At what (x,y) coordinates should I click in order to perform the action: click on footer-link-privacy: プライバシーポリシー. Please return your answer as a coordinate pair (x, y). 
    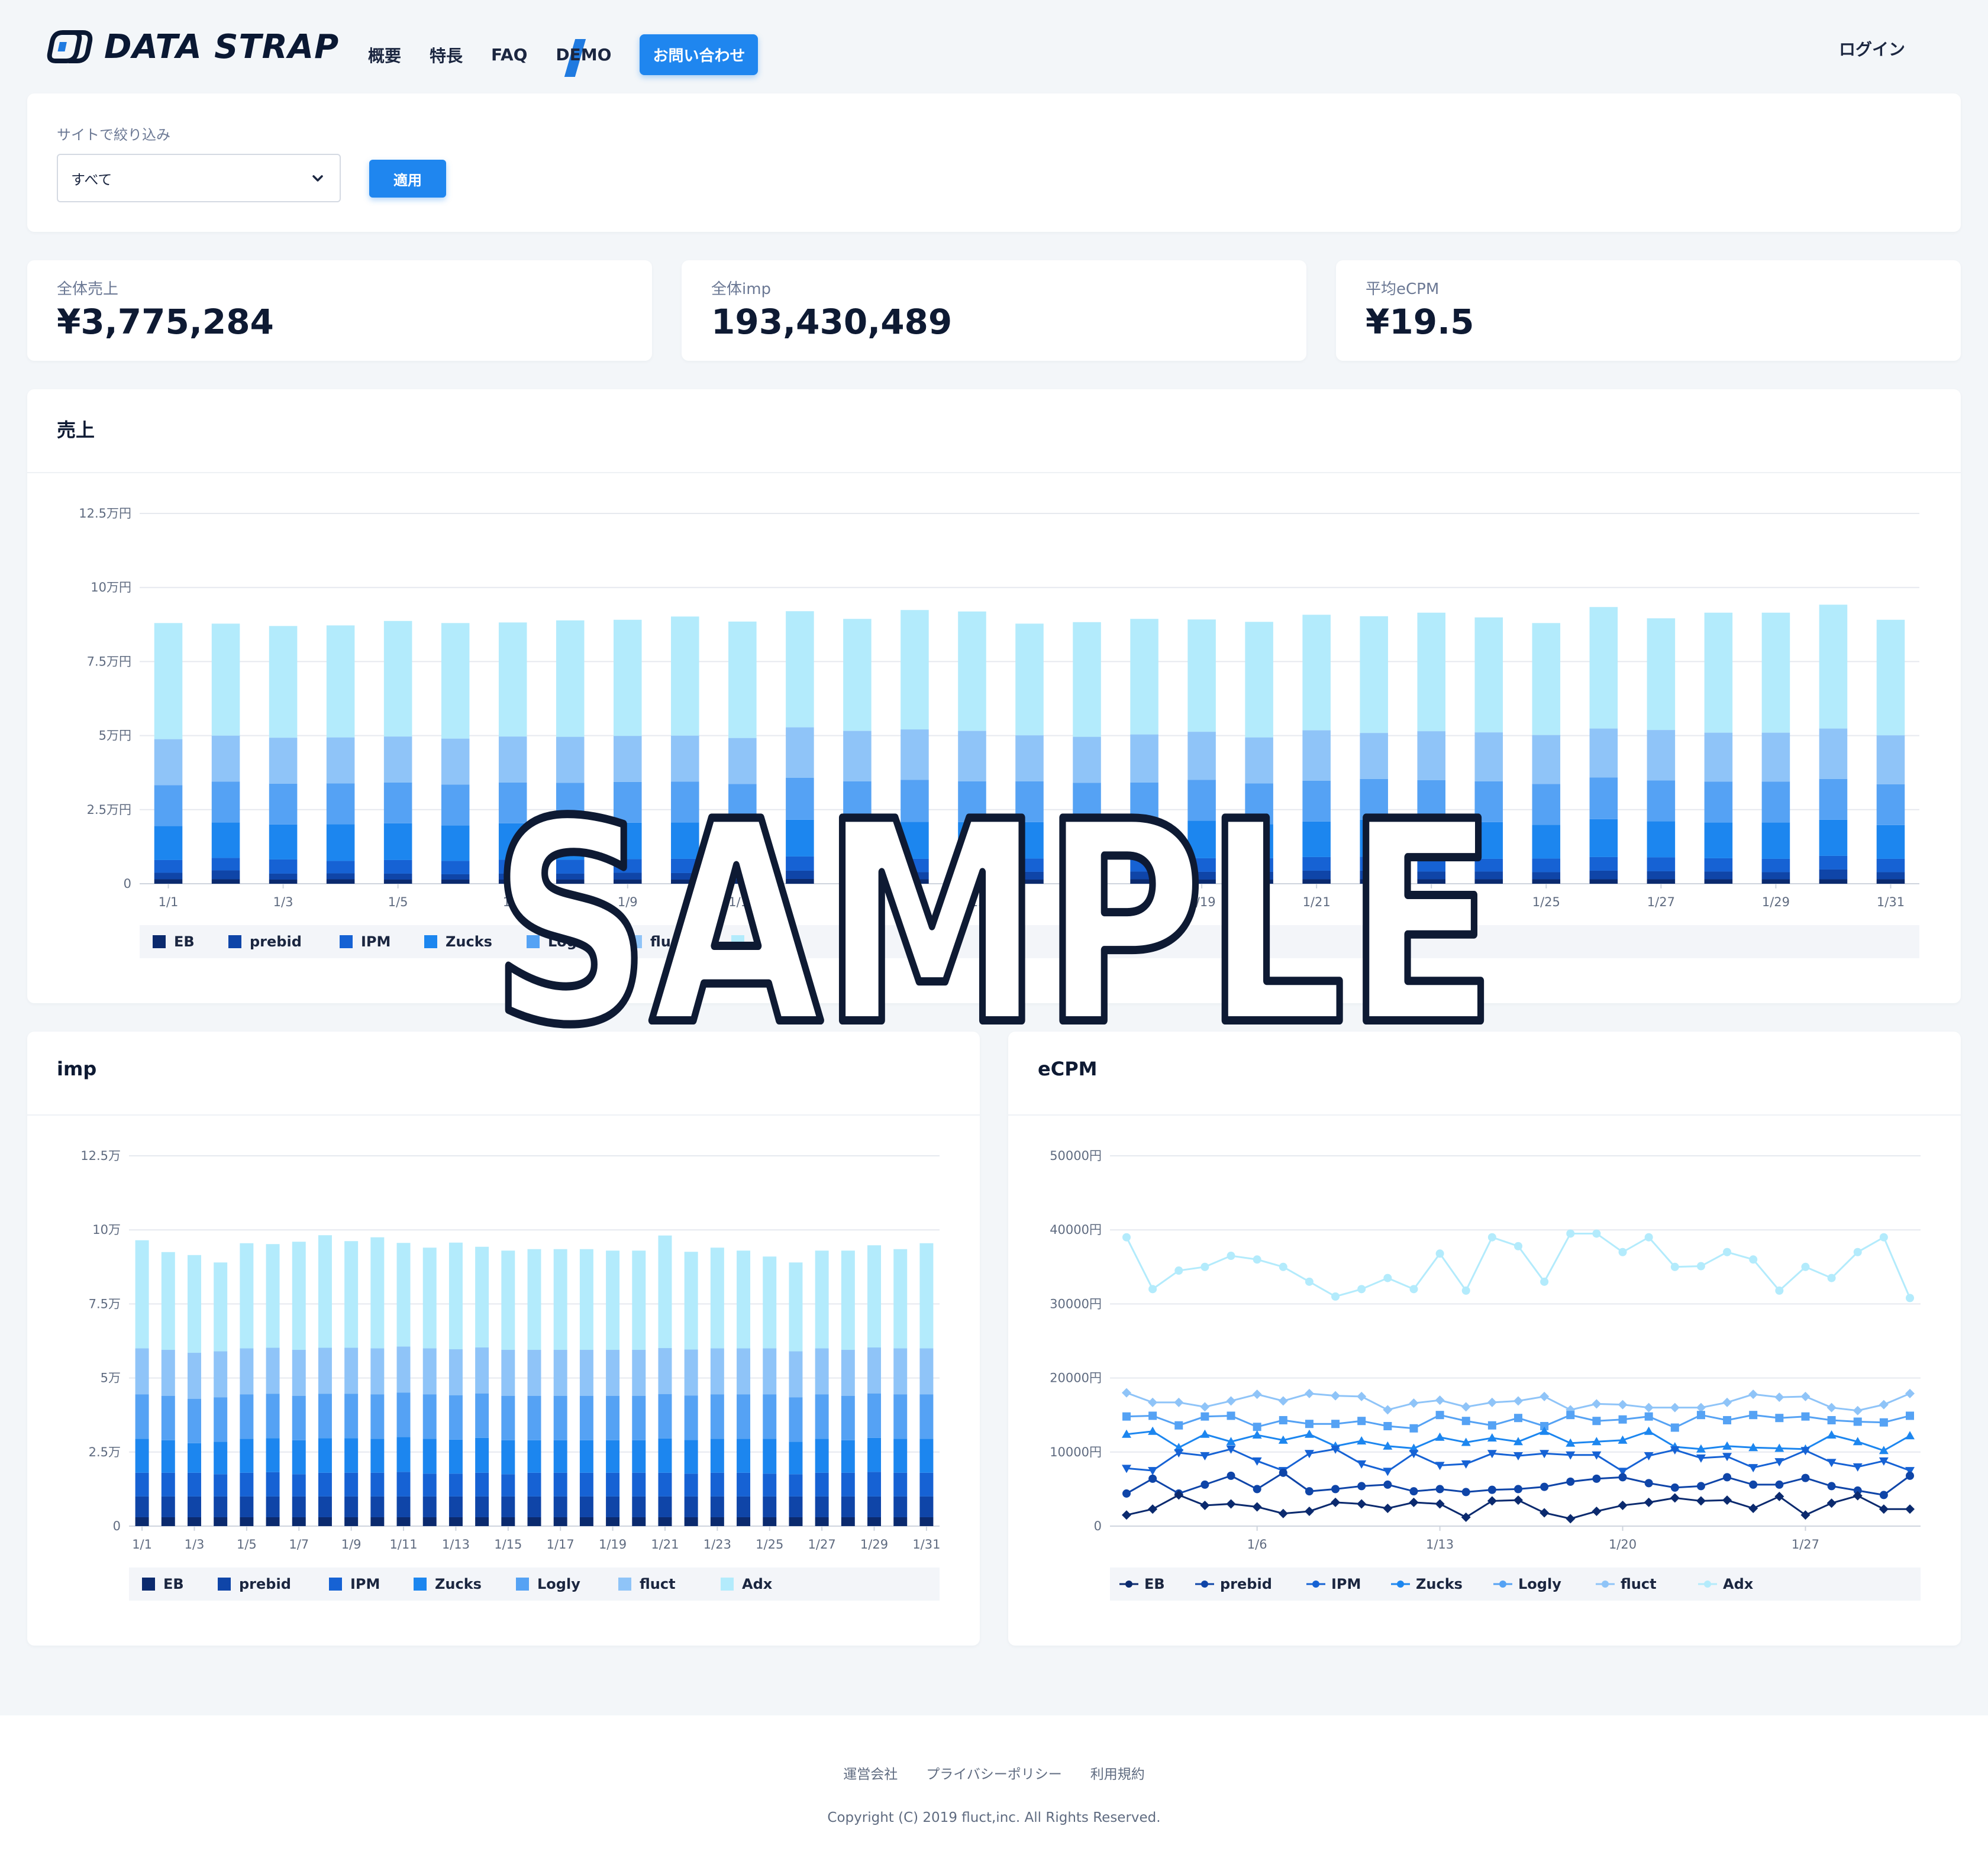
    Looking at the image, I should click on (994, 1774).